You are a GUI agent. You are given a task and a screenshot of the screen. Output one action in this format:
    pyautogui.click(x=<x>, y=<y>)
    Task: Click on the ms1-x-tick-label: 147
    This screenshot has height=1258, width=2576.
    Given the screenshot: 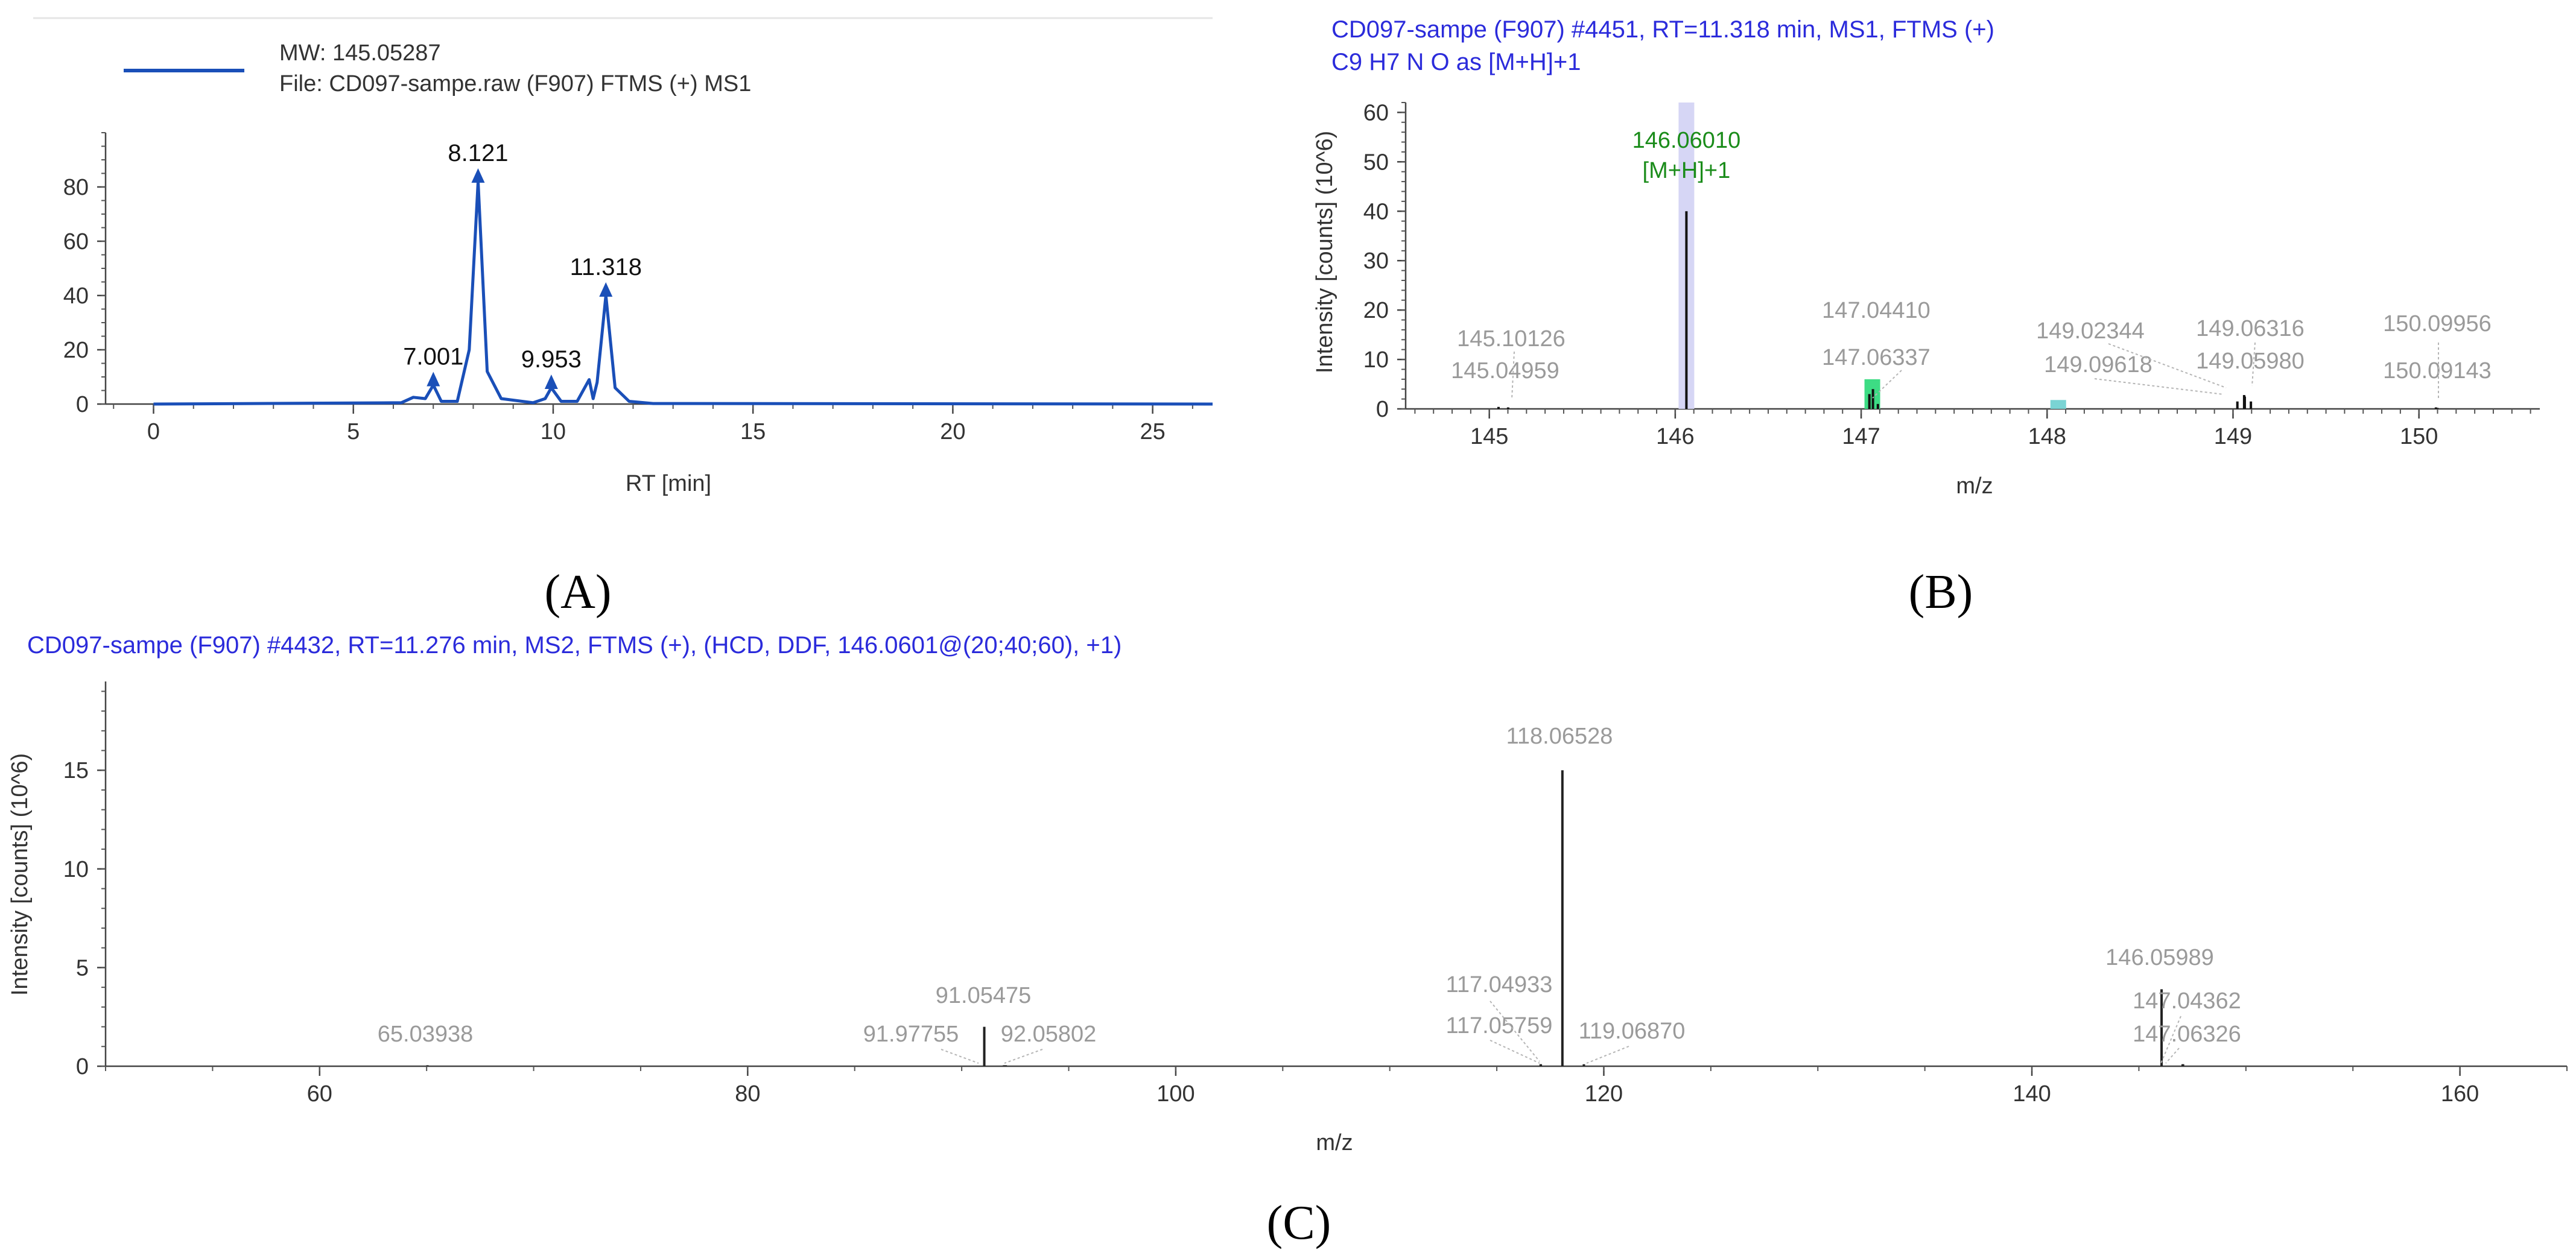 What is the action you would take?
    pyautogui.click(x=1861, y=436)
    